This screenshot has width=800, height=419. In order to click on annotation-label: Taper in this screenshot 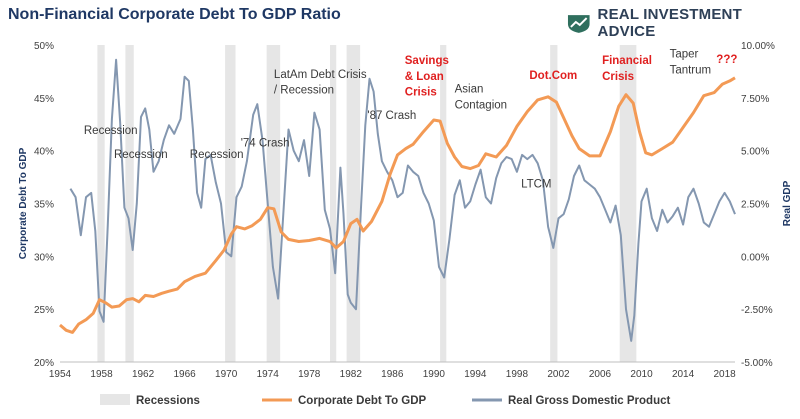, I will do `click(684, 55)`.